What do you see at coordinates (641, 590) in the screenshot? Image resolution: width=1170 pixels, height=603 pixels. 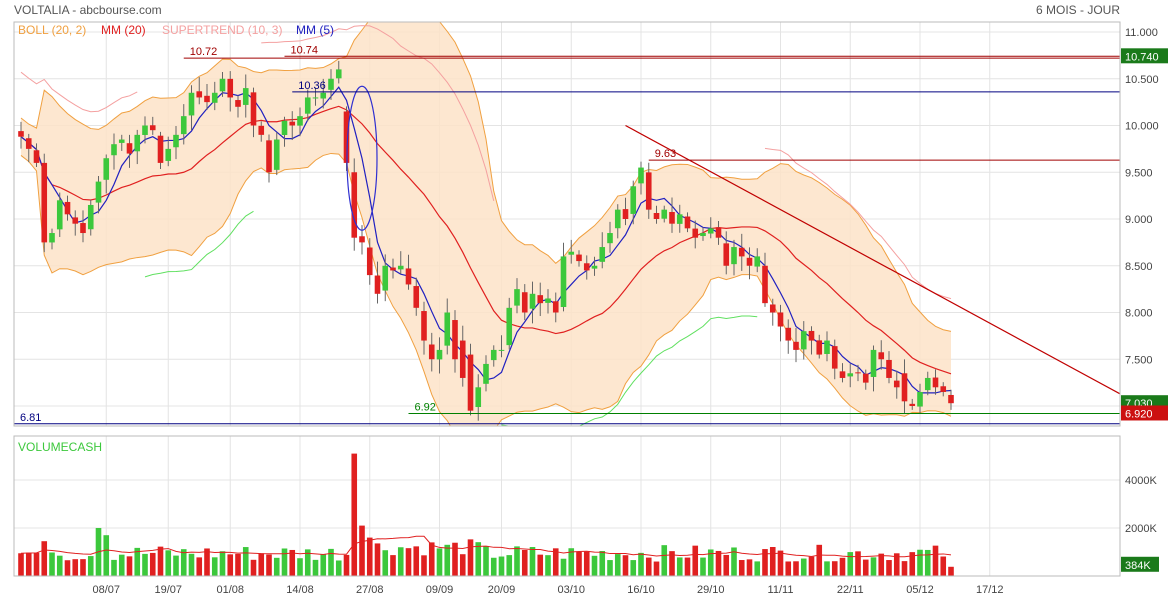 I see `date-tick-label: 16/10` at bounding box center [641, 590].